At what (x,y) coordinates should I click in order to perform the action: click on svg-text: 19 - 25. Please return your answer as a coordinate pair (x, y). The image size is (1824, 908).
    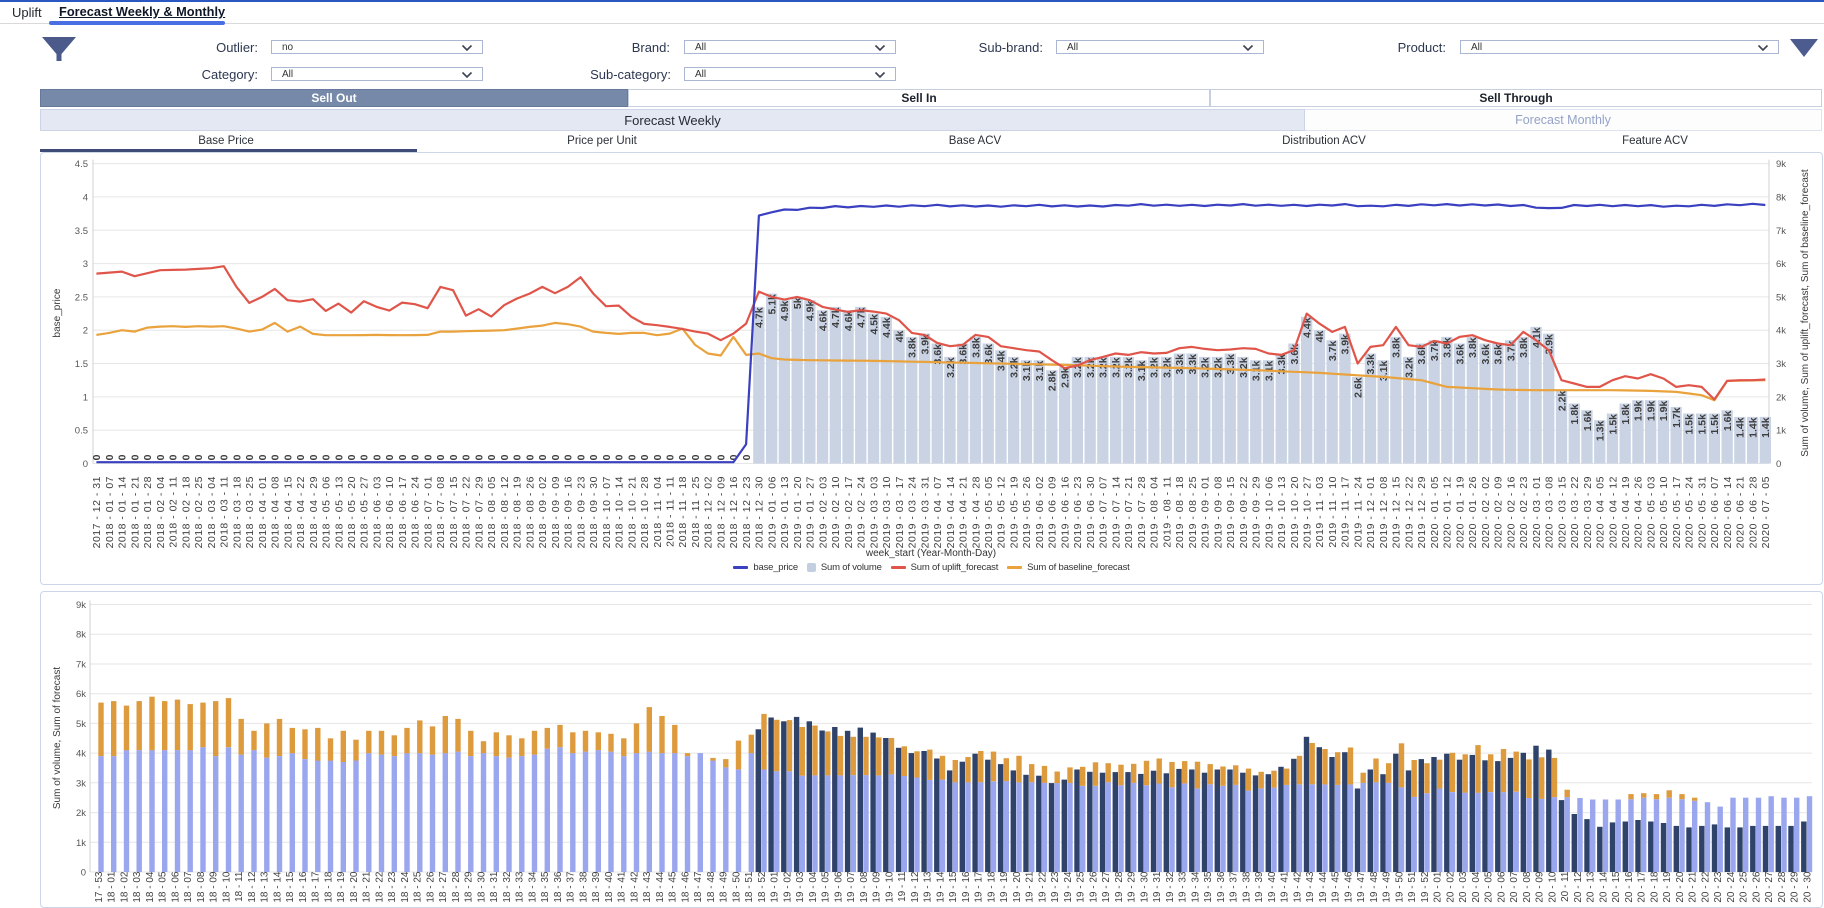
    Looking at the image, I should click on (1081, 887).